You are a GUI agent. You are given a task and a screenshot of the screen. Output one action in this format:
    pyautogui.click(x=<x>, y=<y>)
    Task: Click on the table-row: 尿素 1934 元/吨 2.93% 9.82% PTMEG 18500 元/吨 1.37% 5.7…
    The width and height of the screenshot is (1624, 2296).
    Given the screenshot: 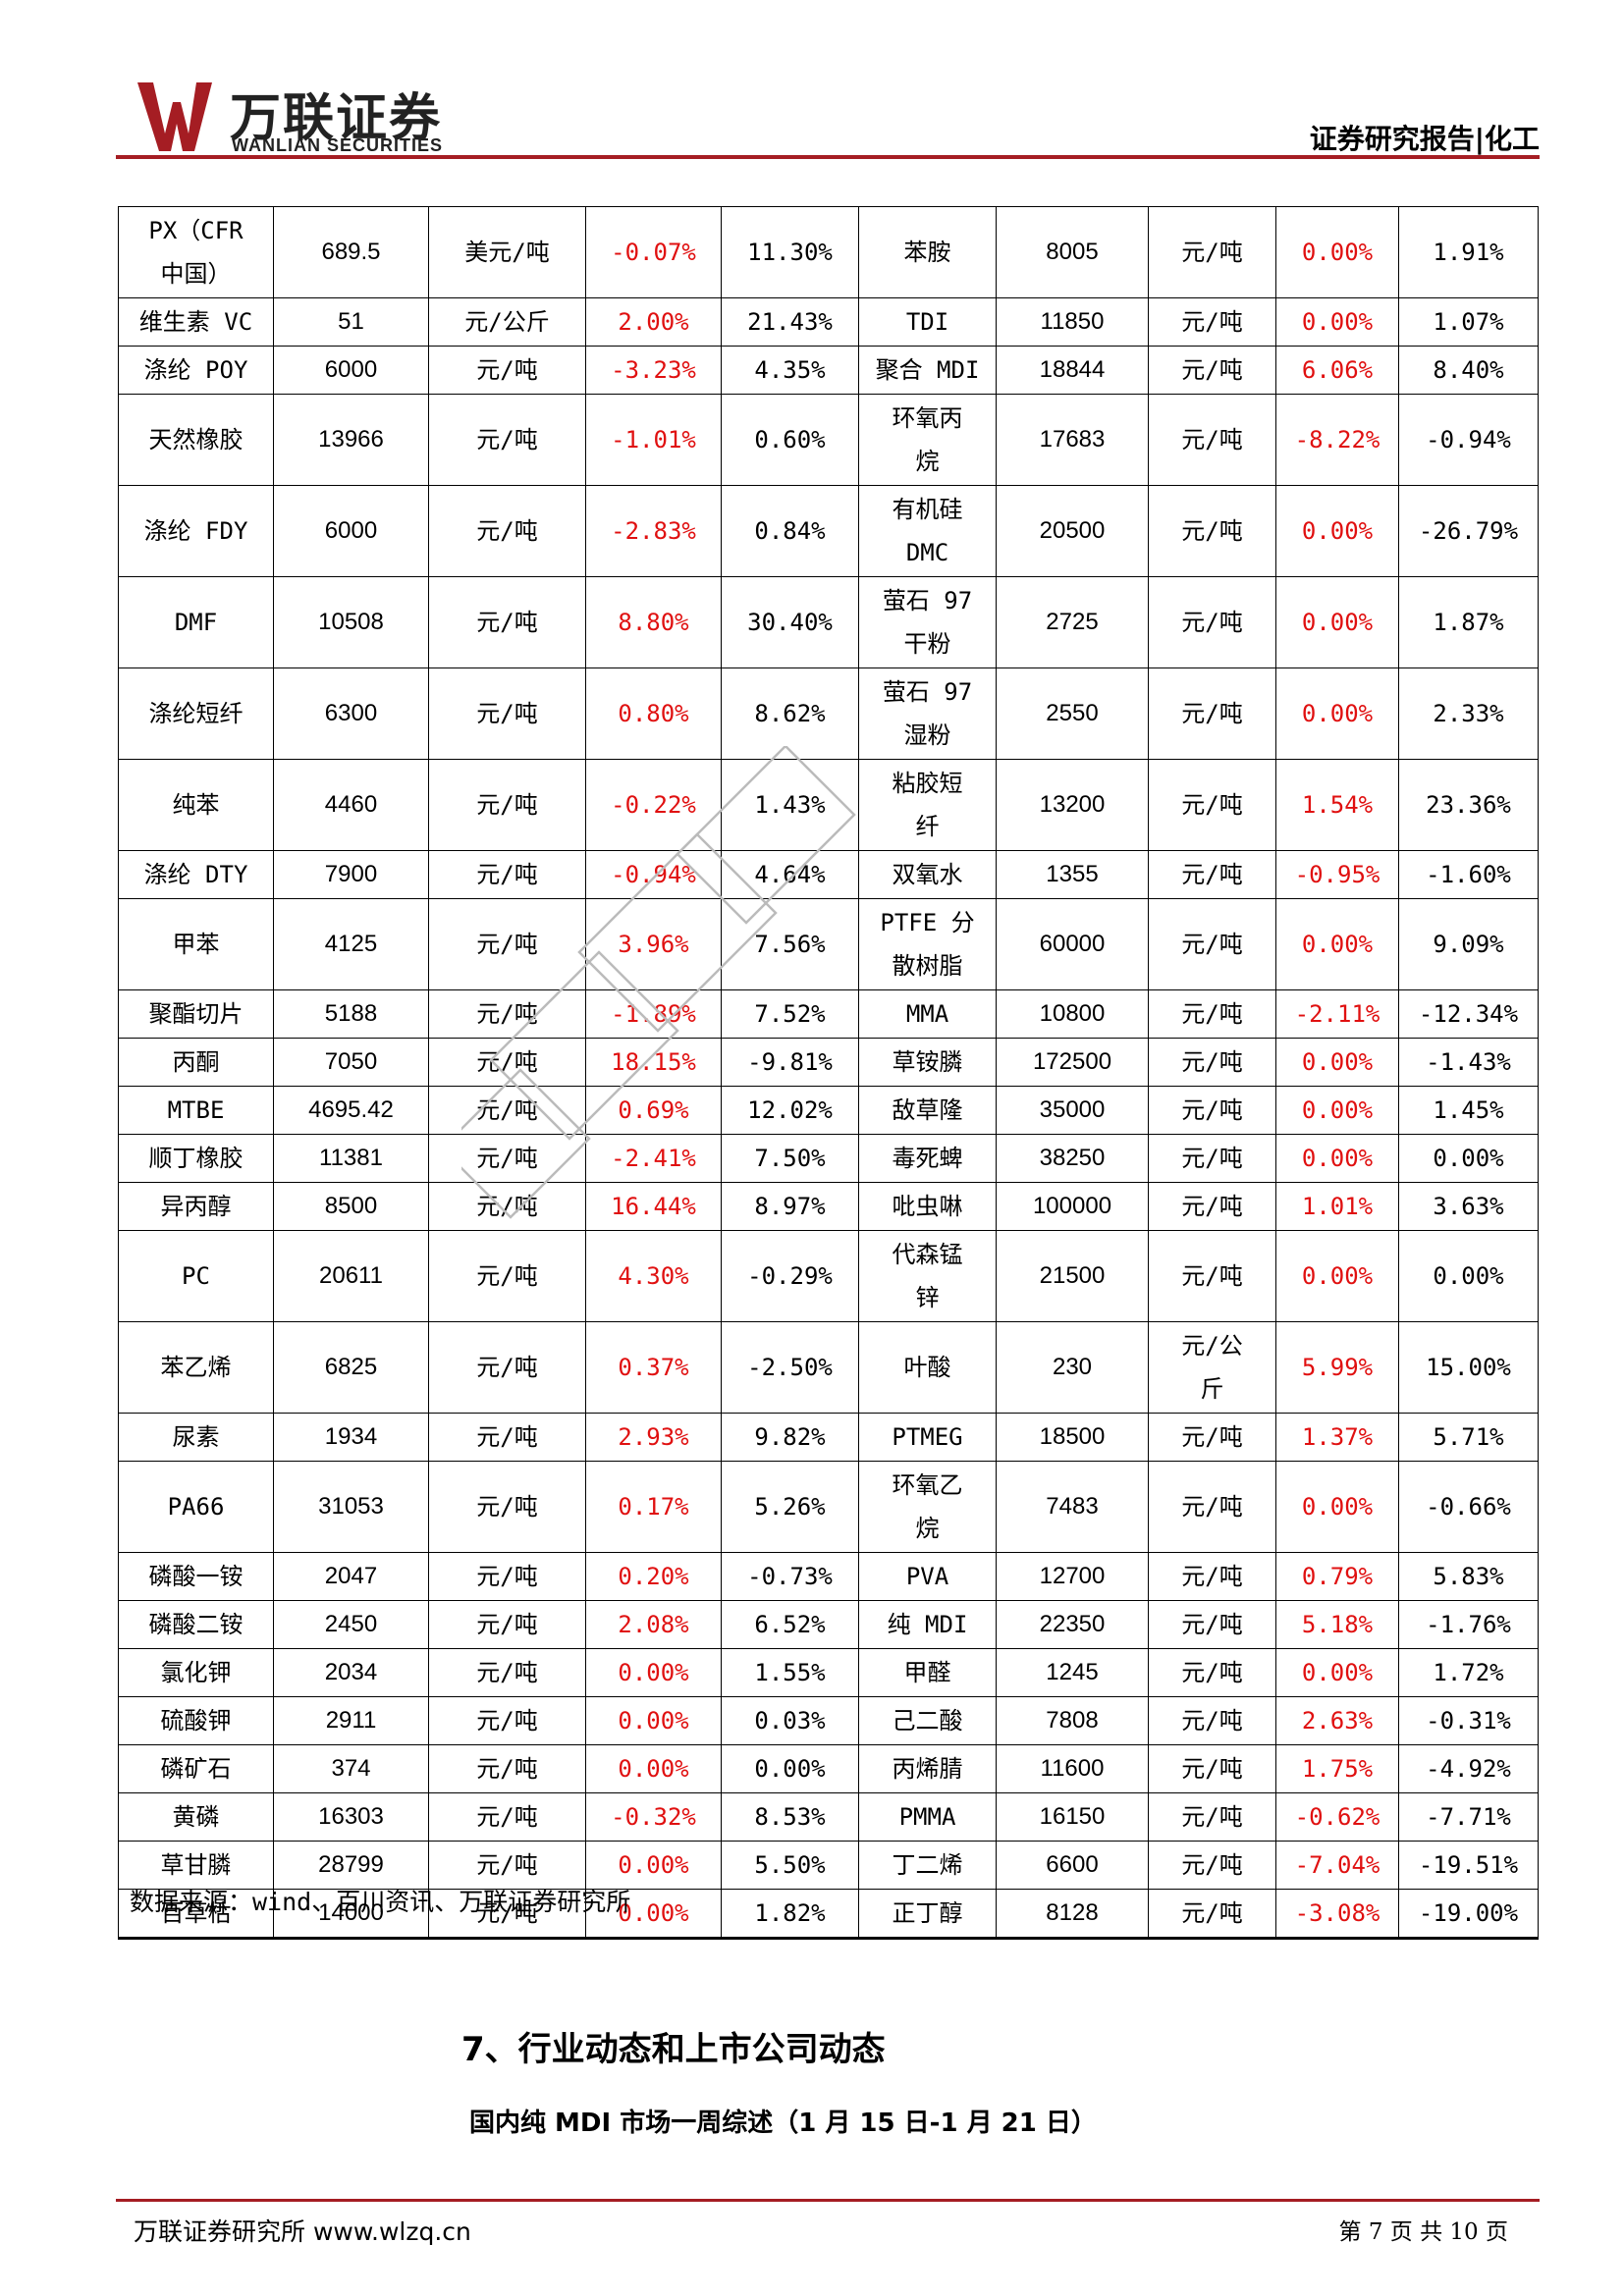 What is the action you would take?
    pyautogui.click(x=828, y=1437)
    